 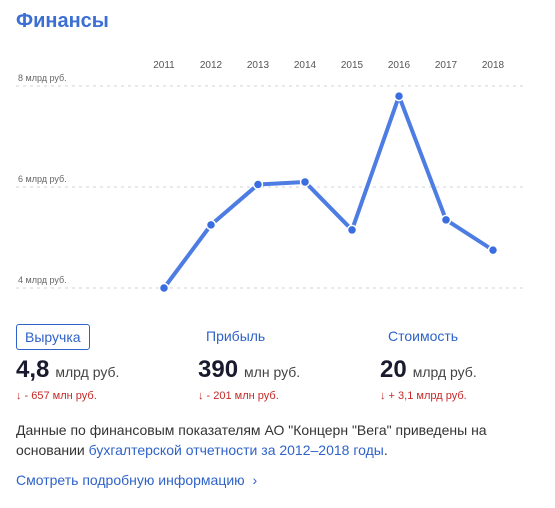 What do you see at coordinates (399, 96) in the screenshot?
I see `data-point-2016` at bounding box center [399, 96].